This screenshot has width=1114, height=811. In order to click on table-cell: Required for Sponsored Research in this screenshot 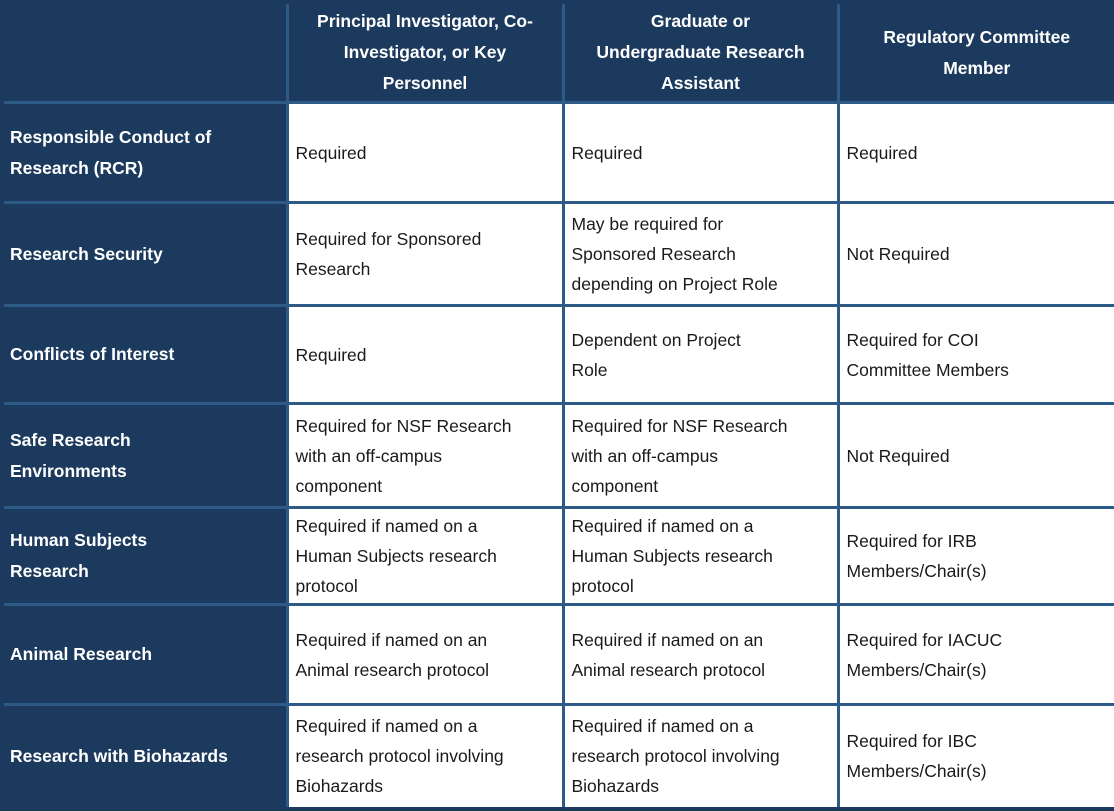, I will do `click(425, 254)`.